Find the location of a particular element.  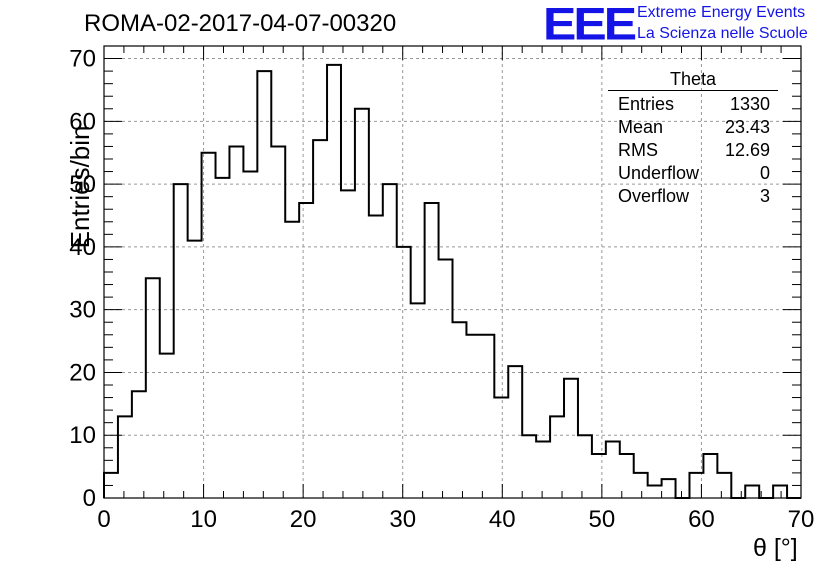

stats-value: 12.69 is located at coordinates (747, 150).